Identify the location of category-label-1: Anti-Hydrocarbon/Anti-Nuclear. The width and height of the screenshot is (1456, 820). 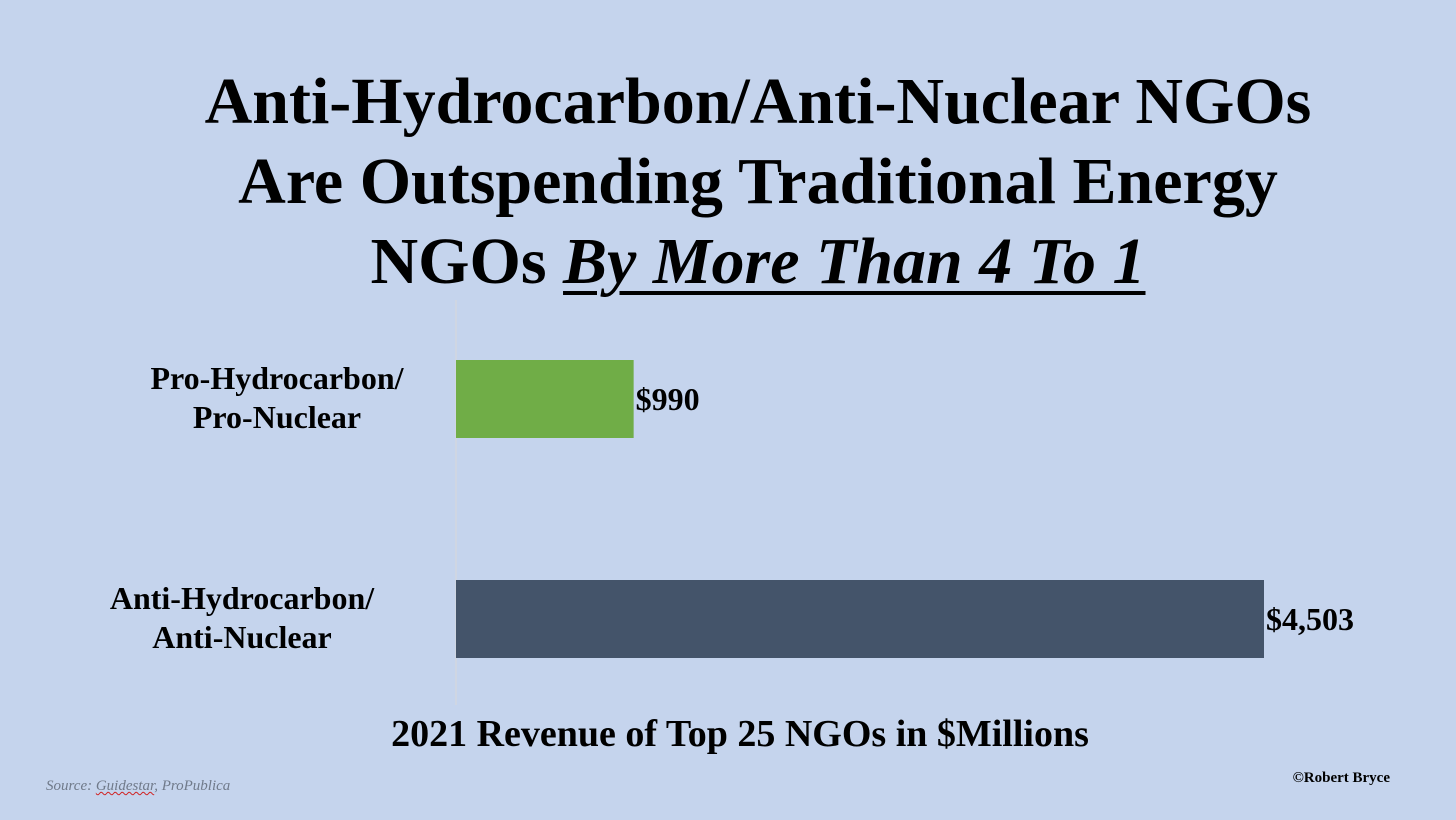
(242, 617).